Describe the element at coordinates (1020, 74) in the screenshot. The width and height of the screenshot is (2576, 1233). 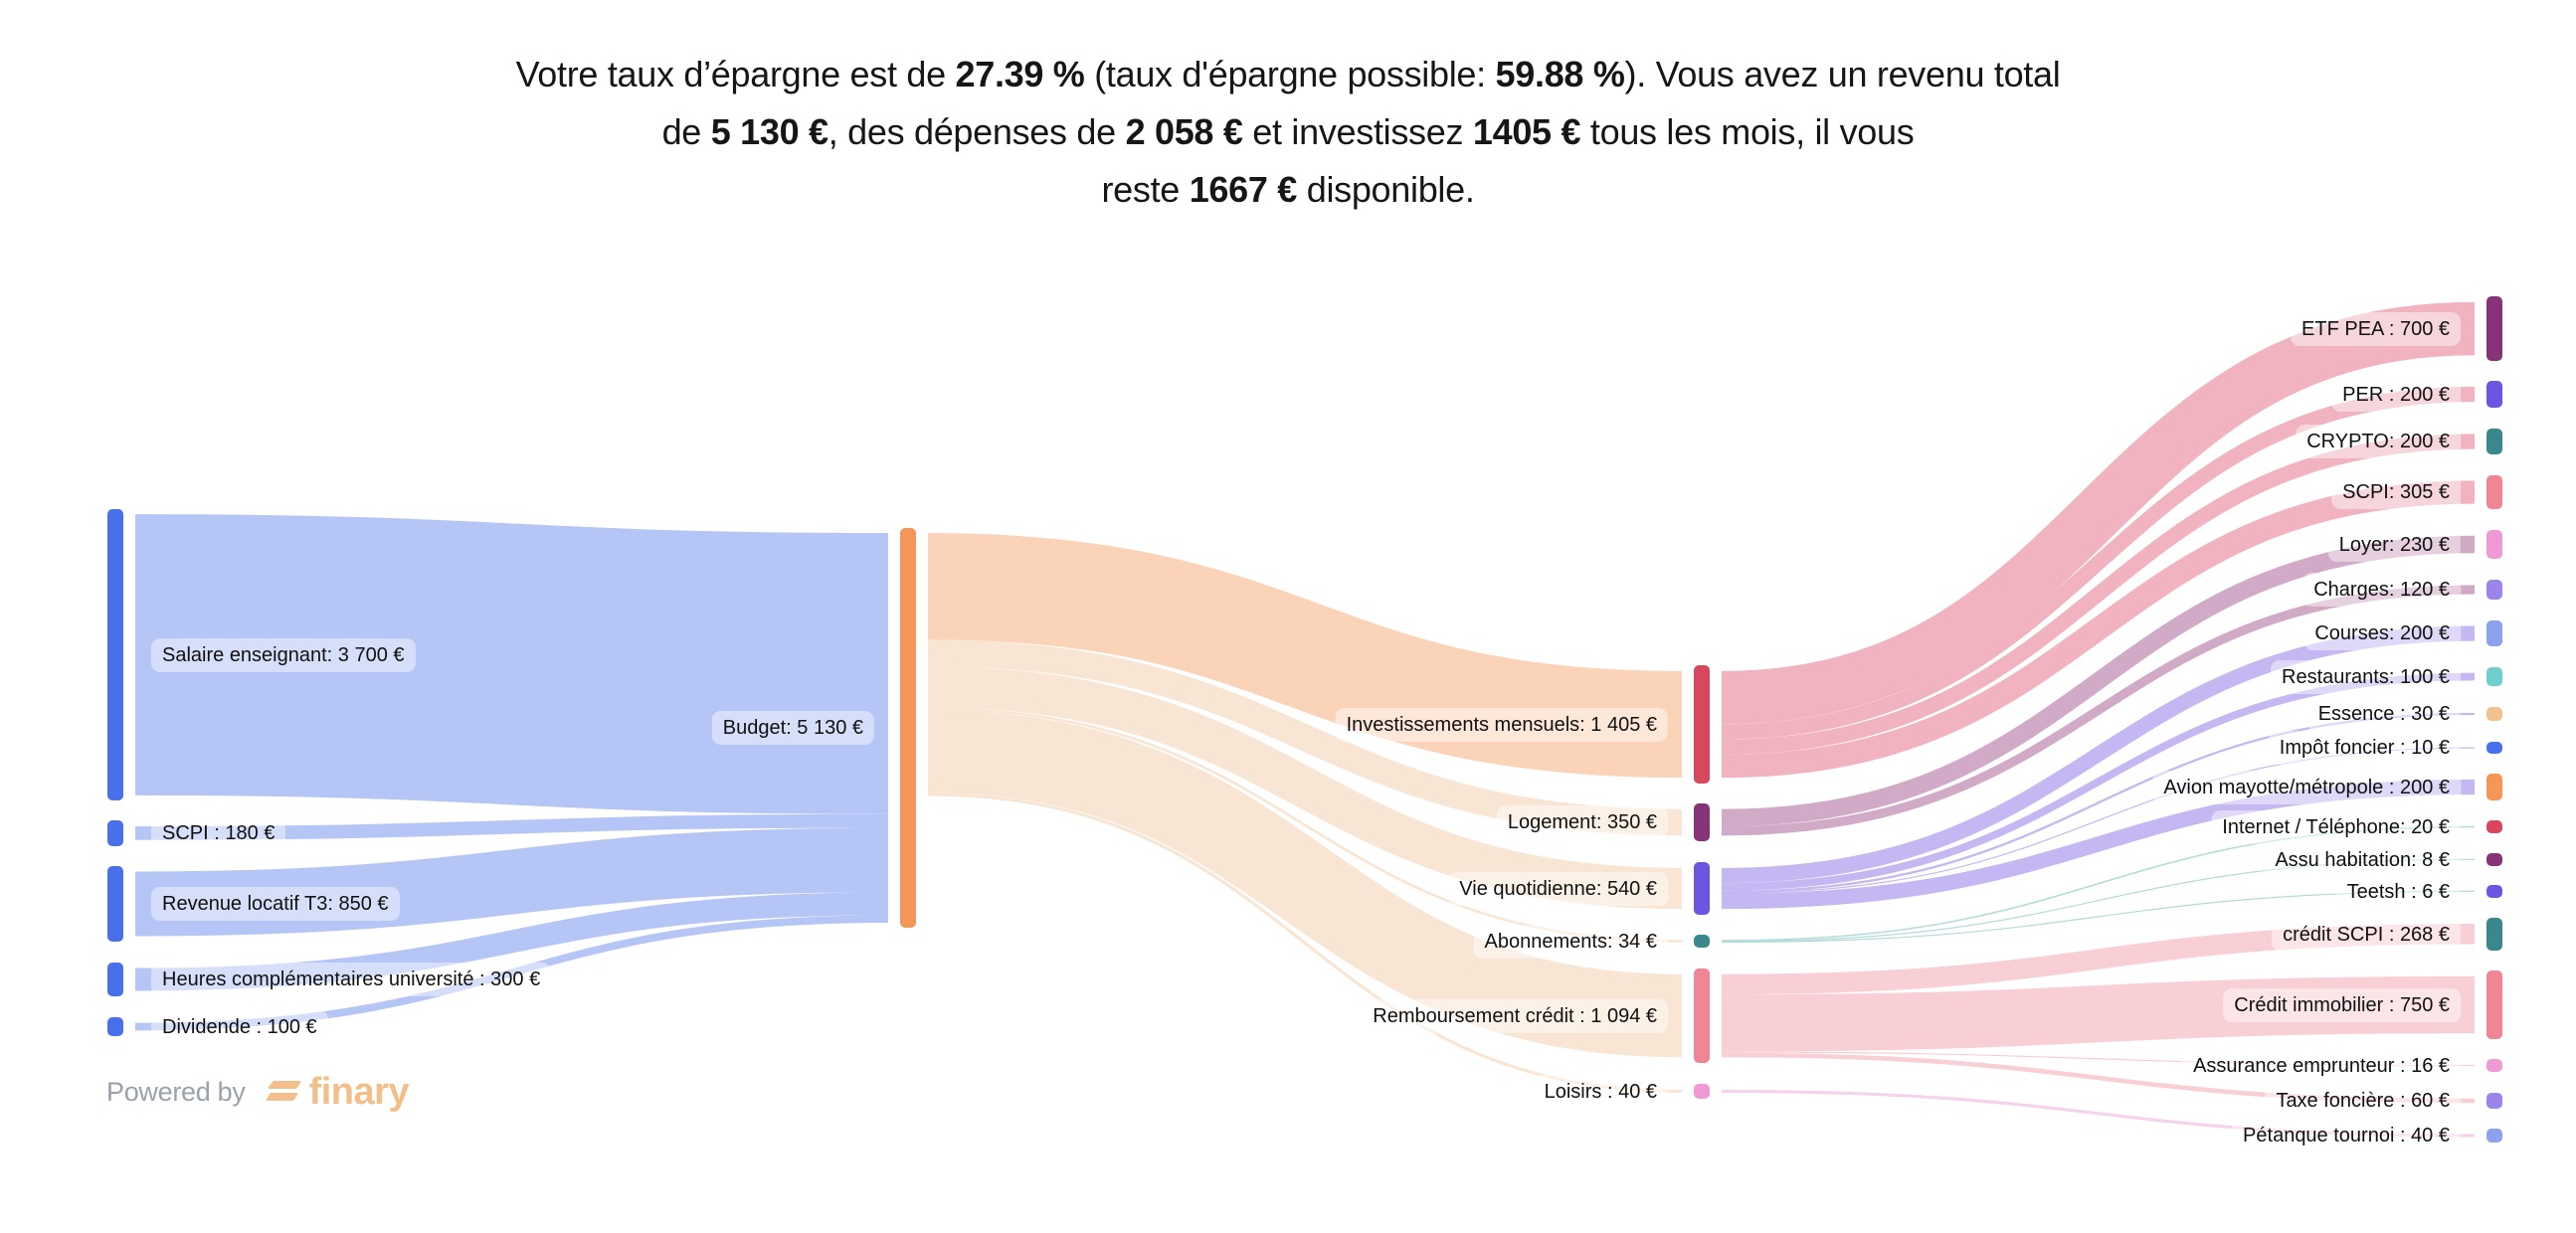
I see `summary-figure: 27.39 %` at that location.